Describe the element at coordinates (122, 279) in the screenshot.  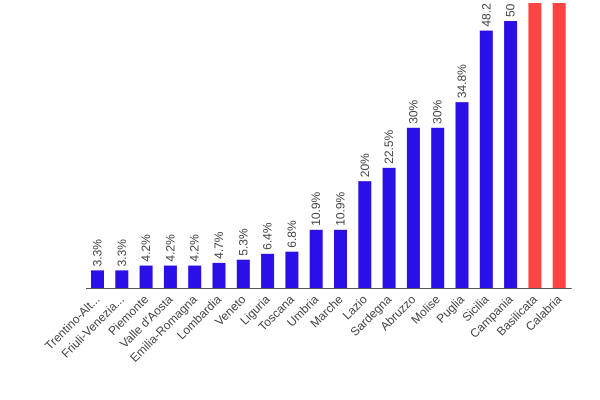
I see `bar-friuli-venezia` at that location.